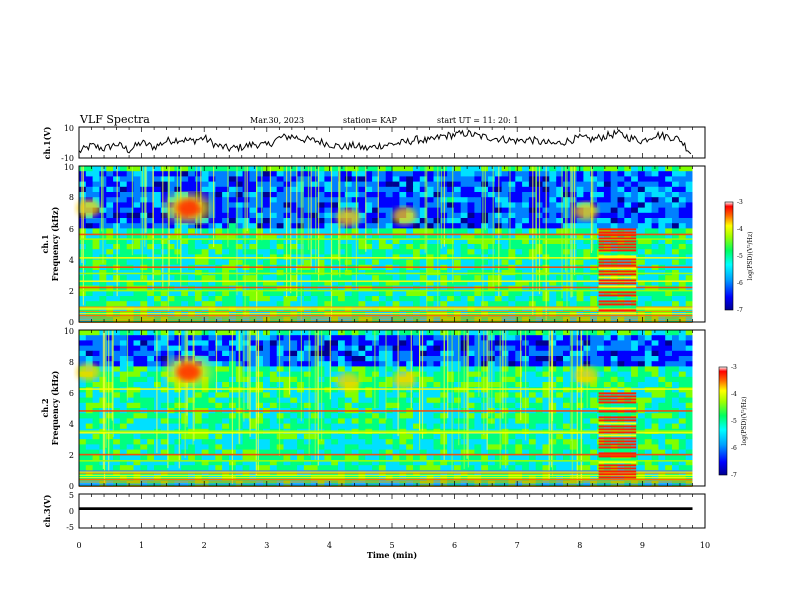  Describe the element at coordinates (750, 256) in the screenshot. I see `ch1-colorbar-label: log(PSD)(V²/Hz)` at that location.